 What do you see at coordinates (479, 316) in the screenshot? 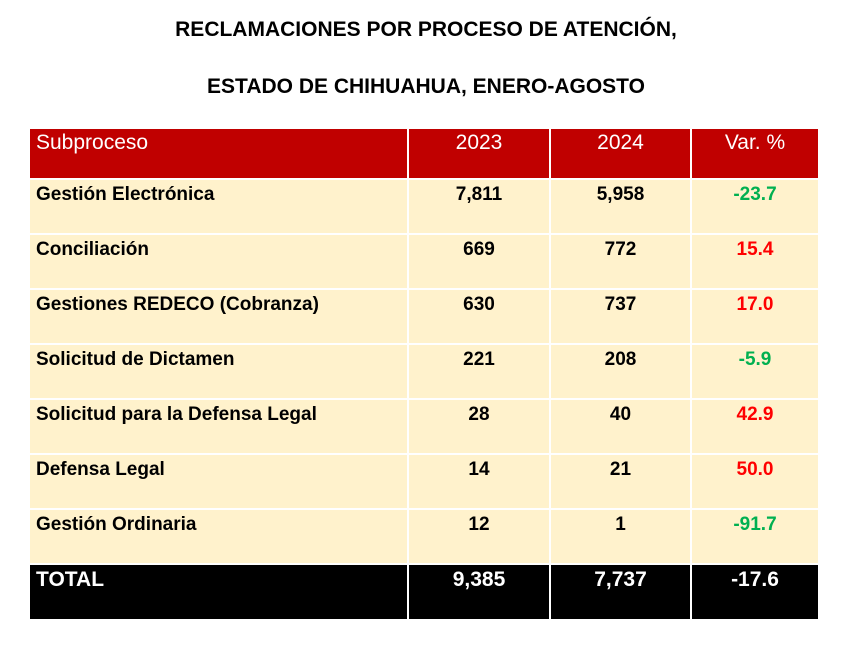
I see `value-2023-cell: 630` at bounding box center [479, 316].